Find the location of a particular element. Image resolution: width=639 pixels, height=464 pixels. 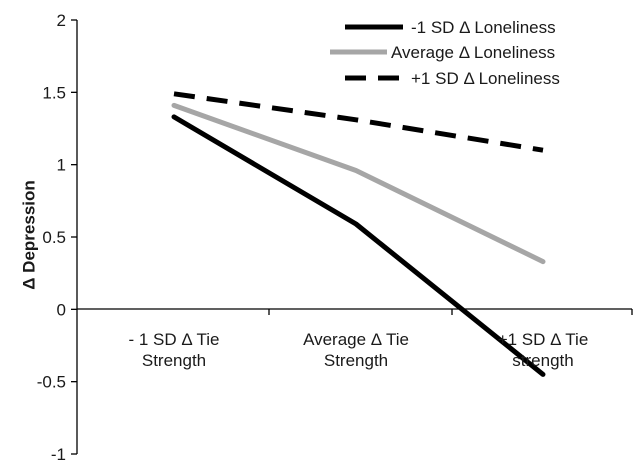

x-tick-label: Average Δ Tie Strength is located at coordinates (356, 350).